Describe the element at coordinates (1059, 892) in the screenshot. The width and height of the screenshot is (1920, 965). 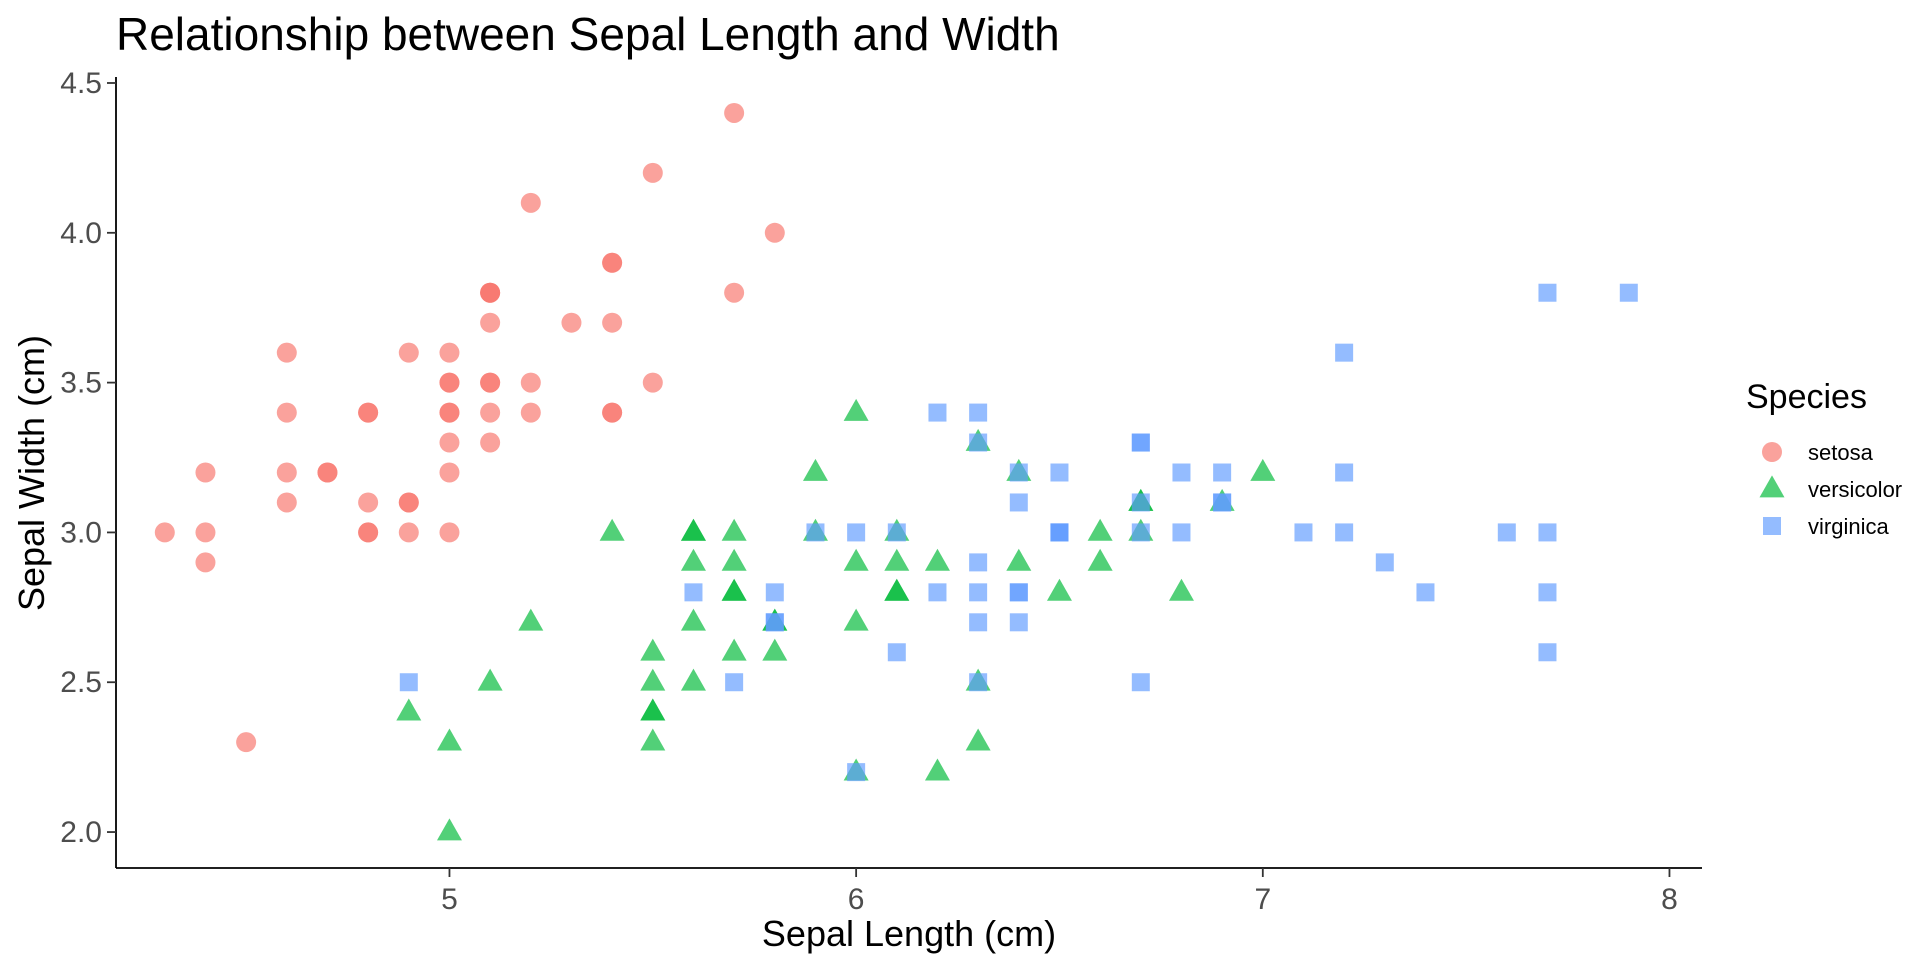
I see `x-axis-ticks: 5 6 7 8` at that location.